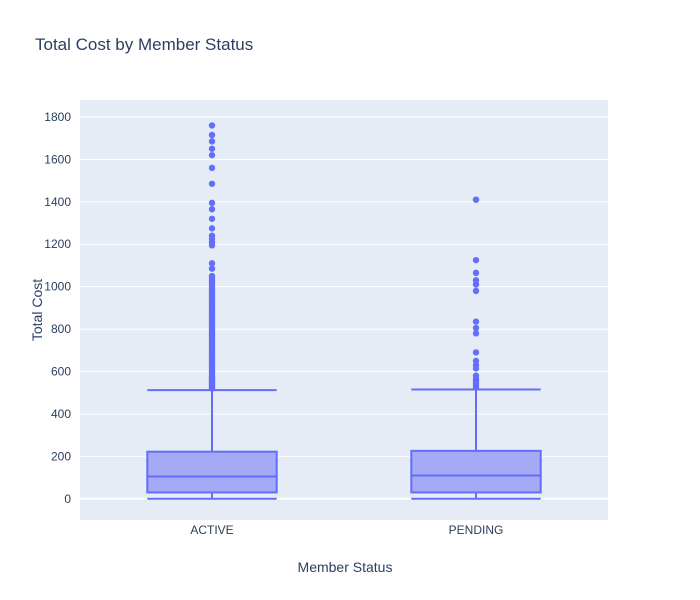  Describe the element at coordinates (57, 117) in the screenshot. I see `y-tick-label: 1800` at that location.